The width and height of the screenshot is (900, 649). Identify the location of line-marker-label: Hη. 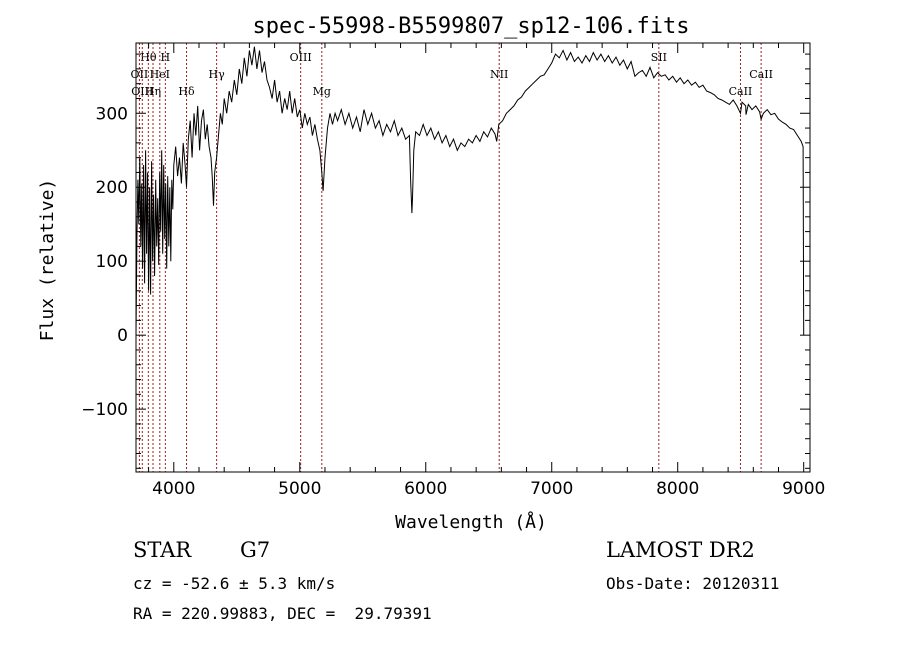
(153, 91).